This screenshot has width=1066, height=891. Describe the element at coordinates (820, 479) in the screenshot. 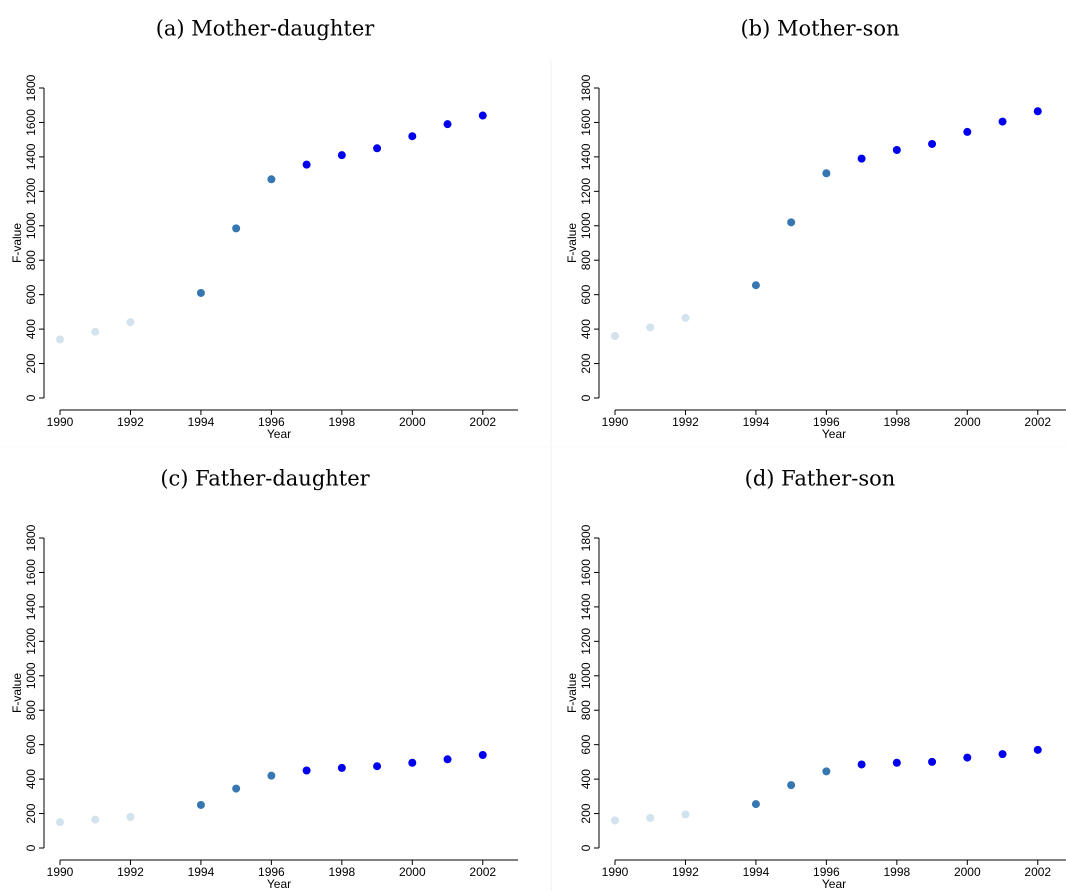

I see `panel-title: (d) Father-son` at that location.